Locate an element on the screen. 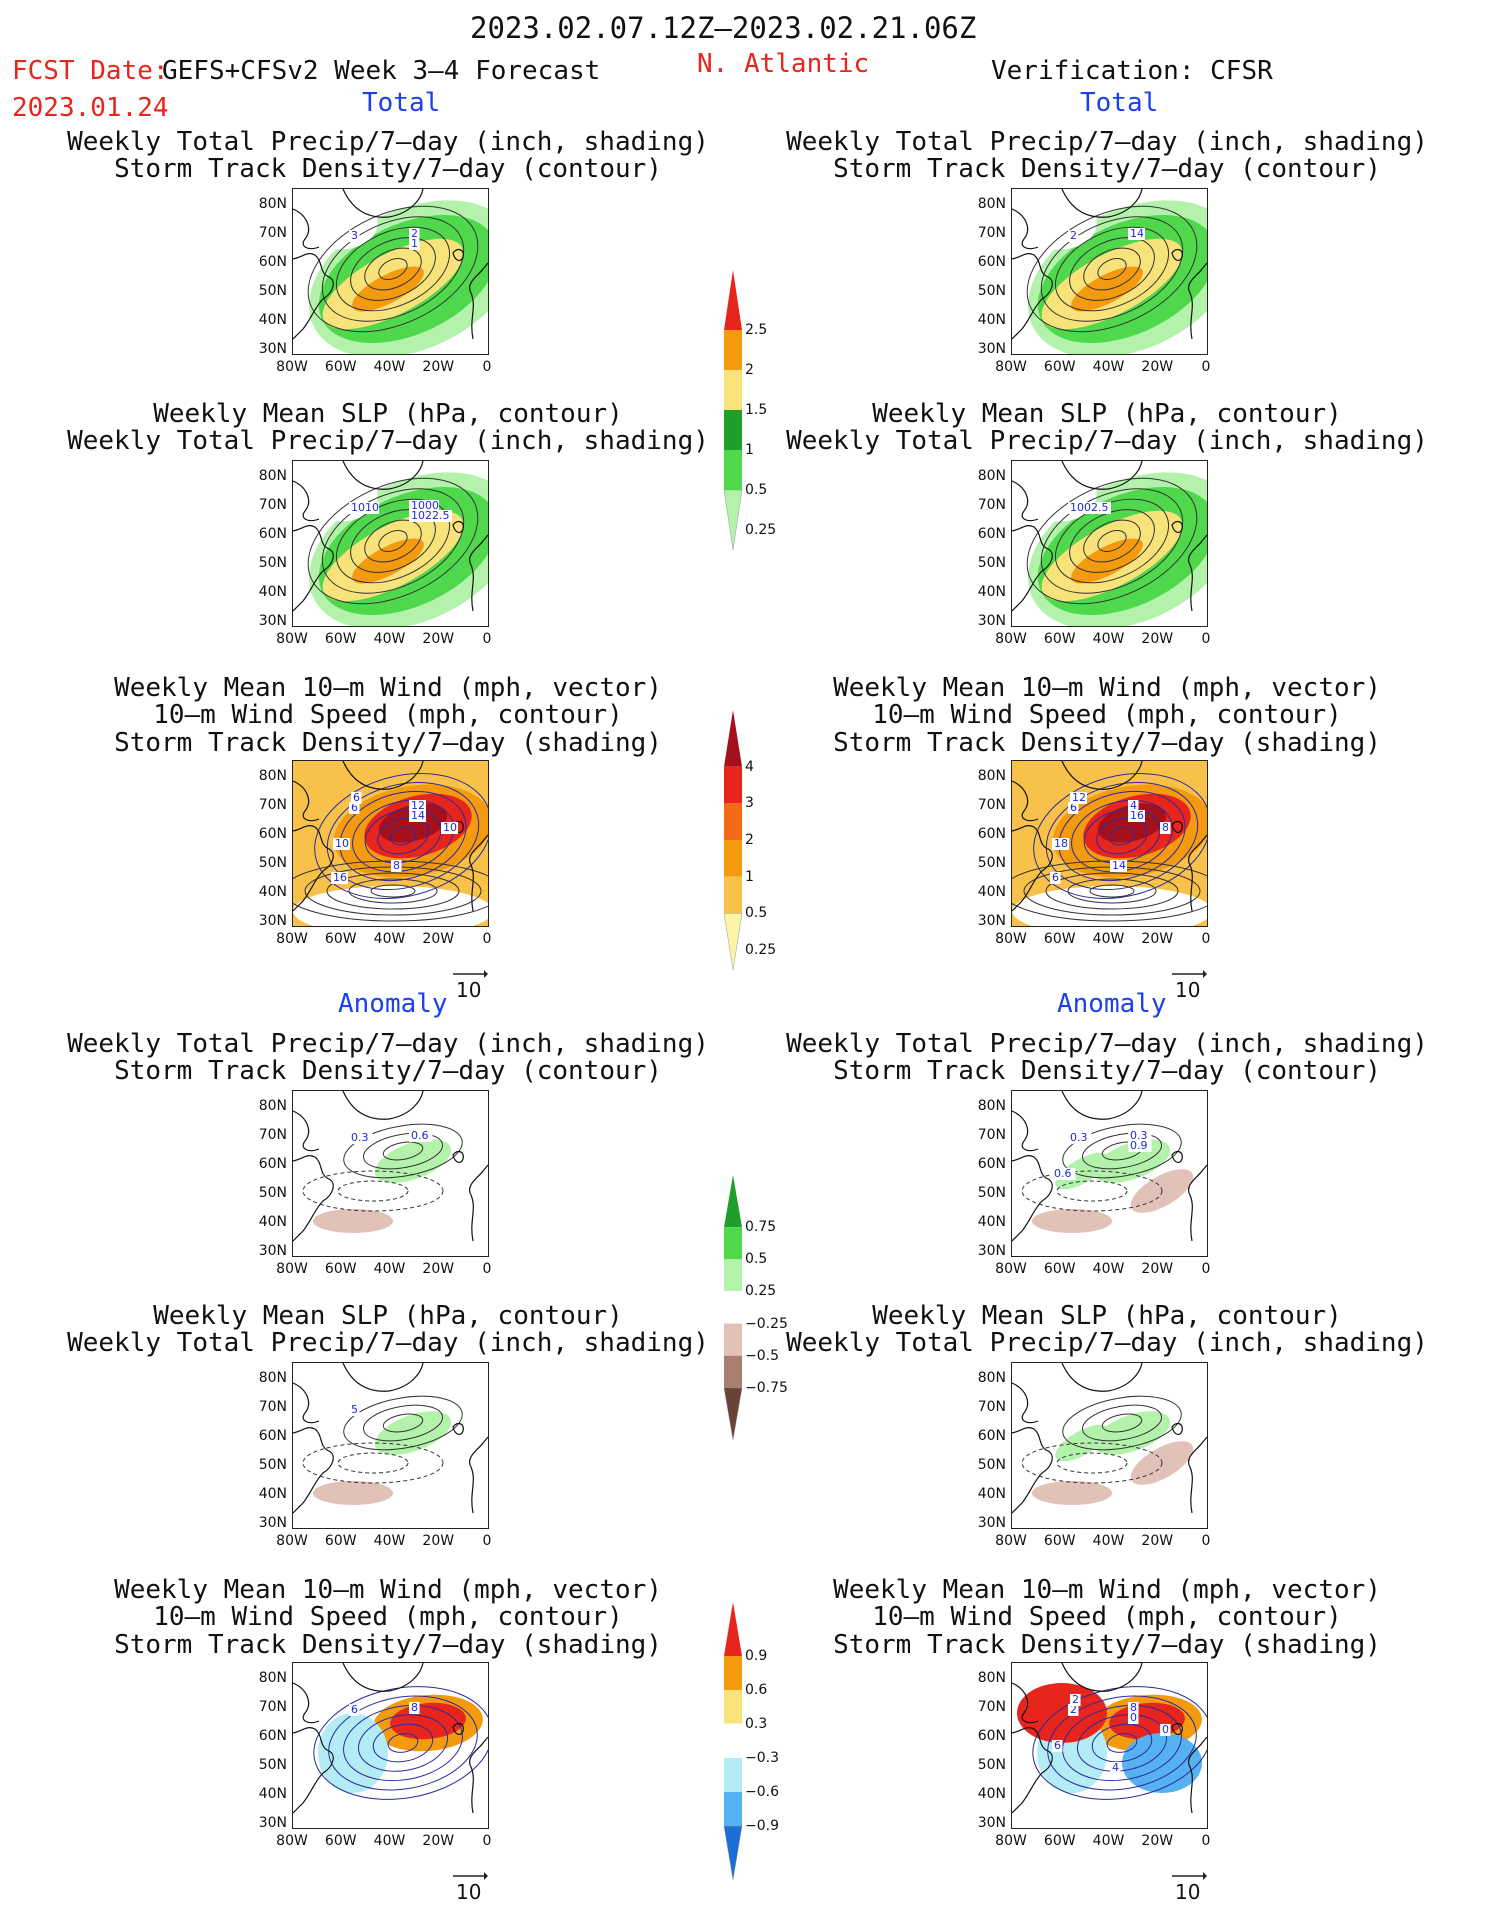 This screenshot has width=1487, height=1925. contour-label: 12 is located at coordinates (1079, 797).